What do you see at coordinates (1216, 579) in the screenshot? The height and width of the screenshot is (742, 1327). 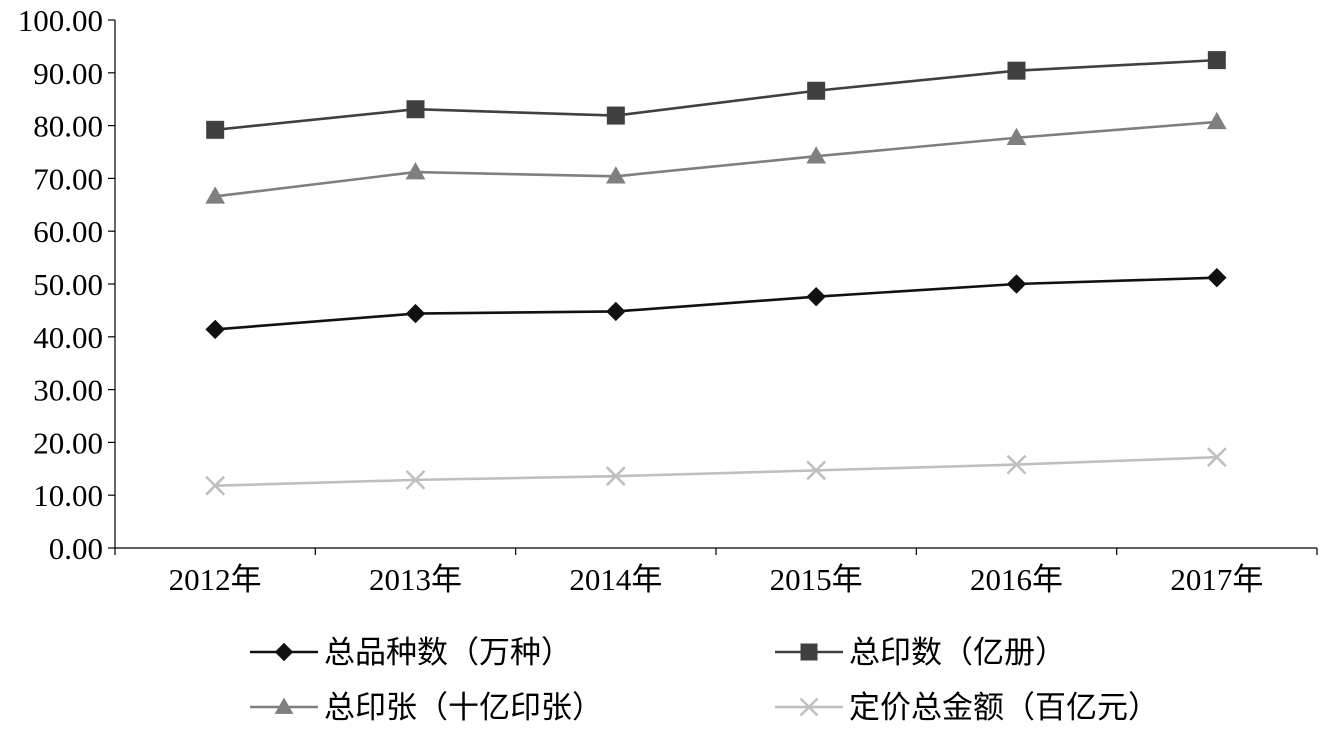 I see `x-tick-label: 2017年` at bounding box center [1216, 579].